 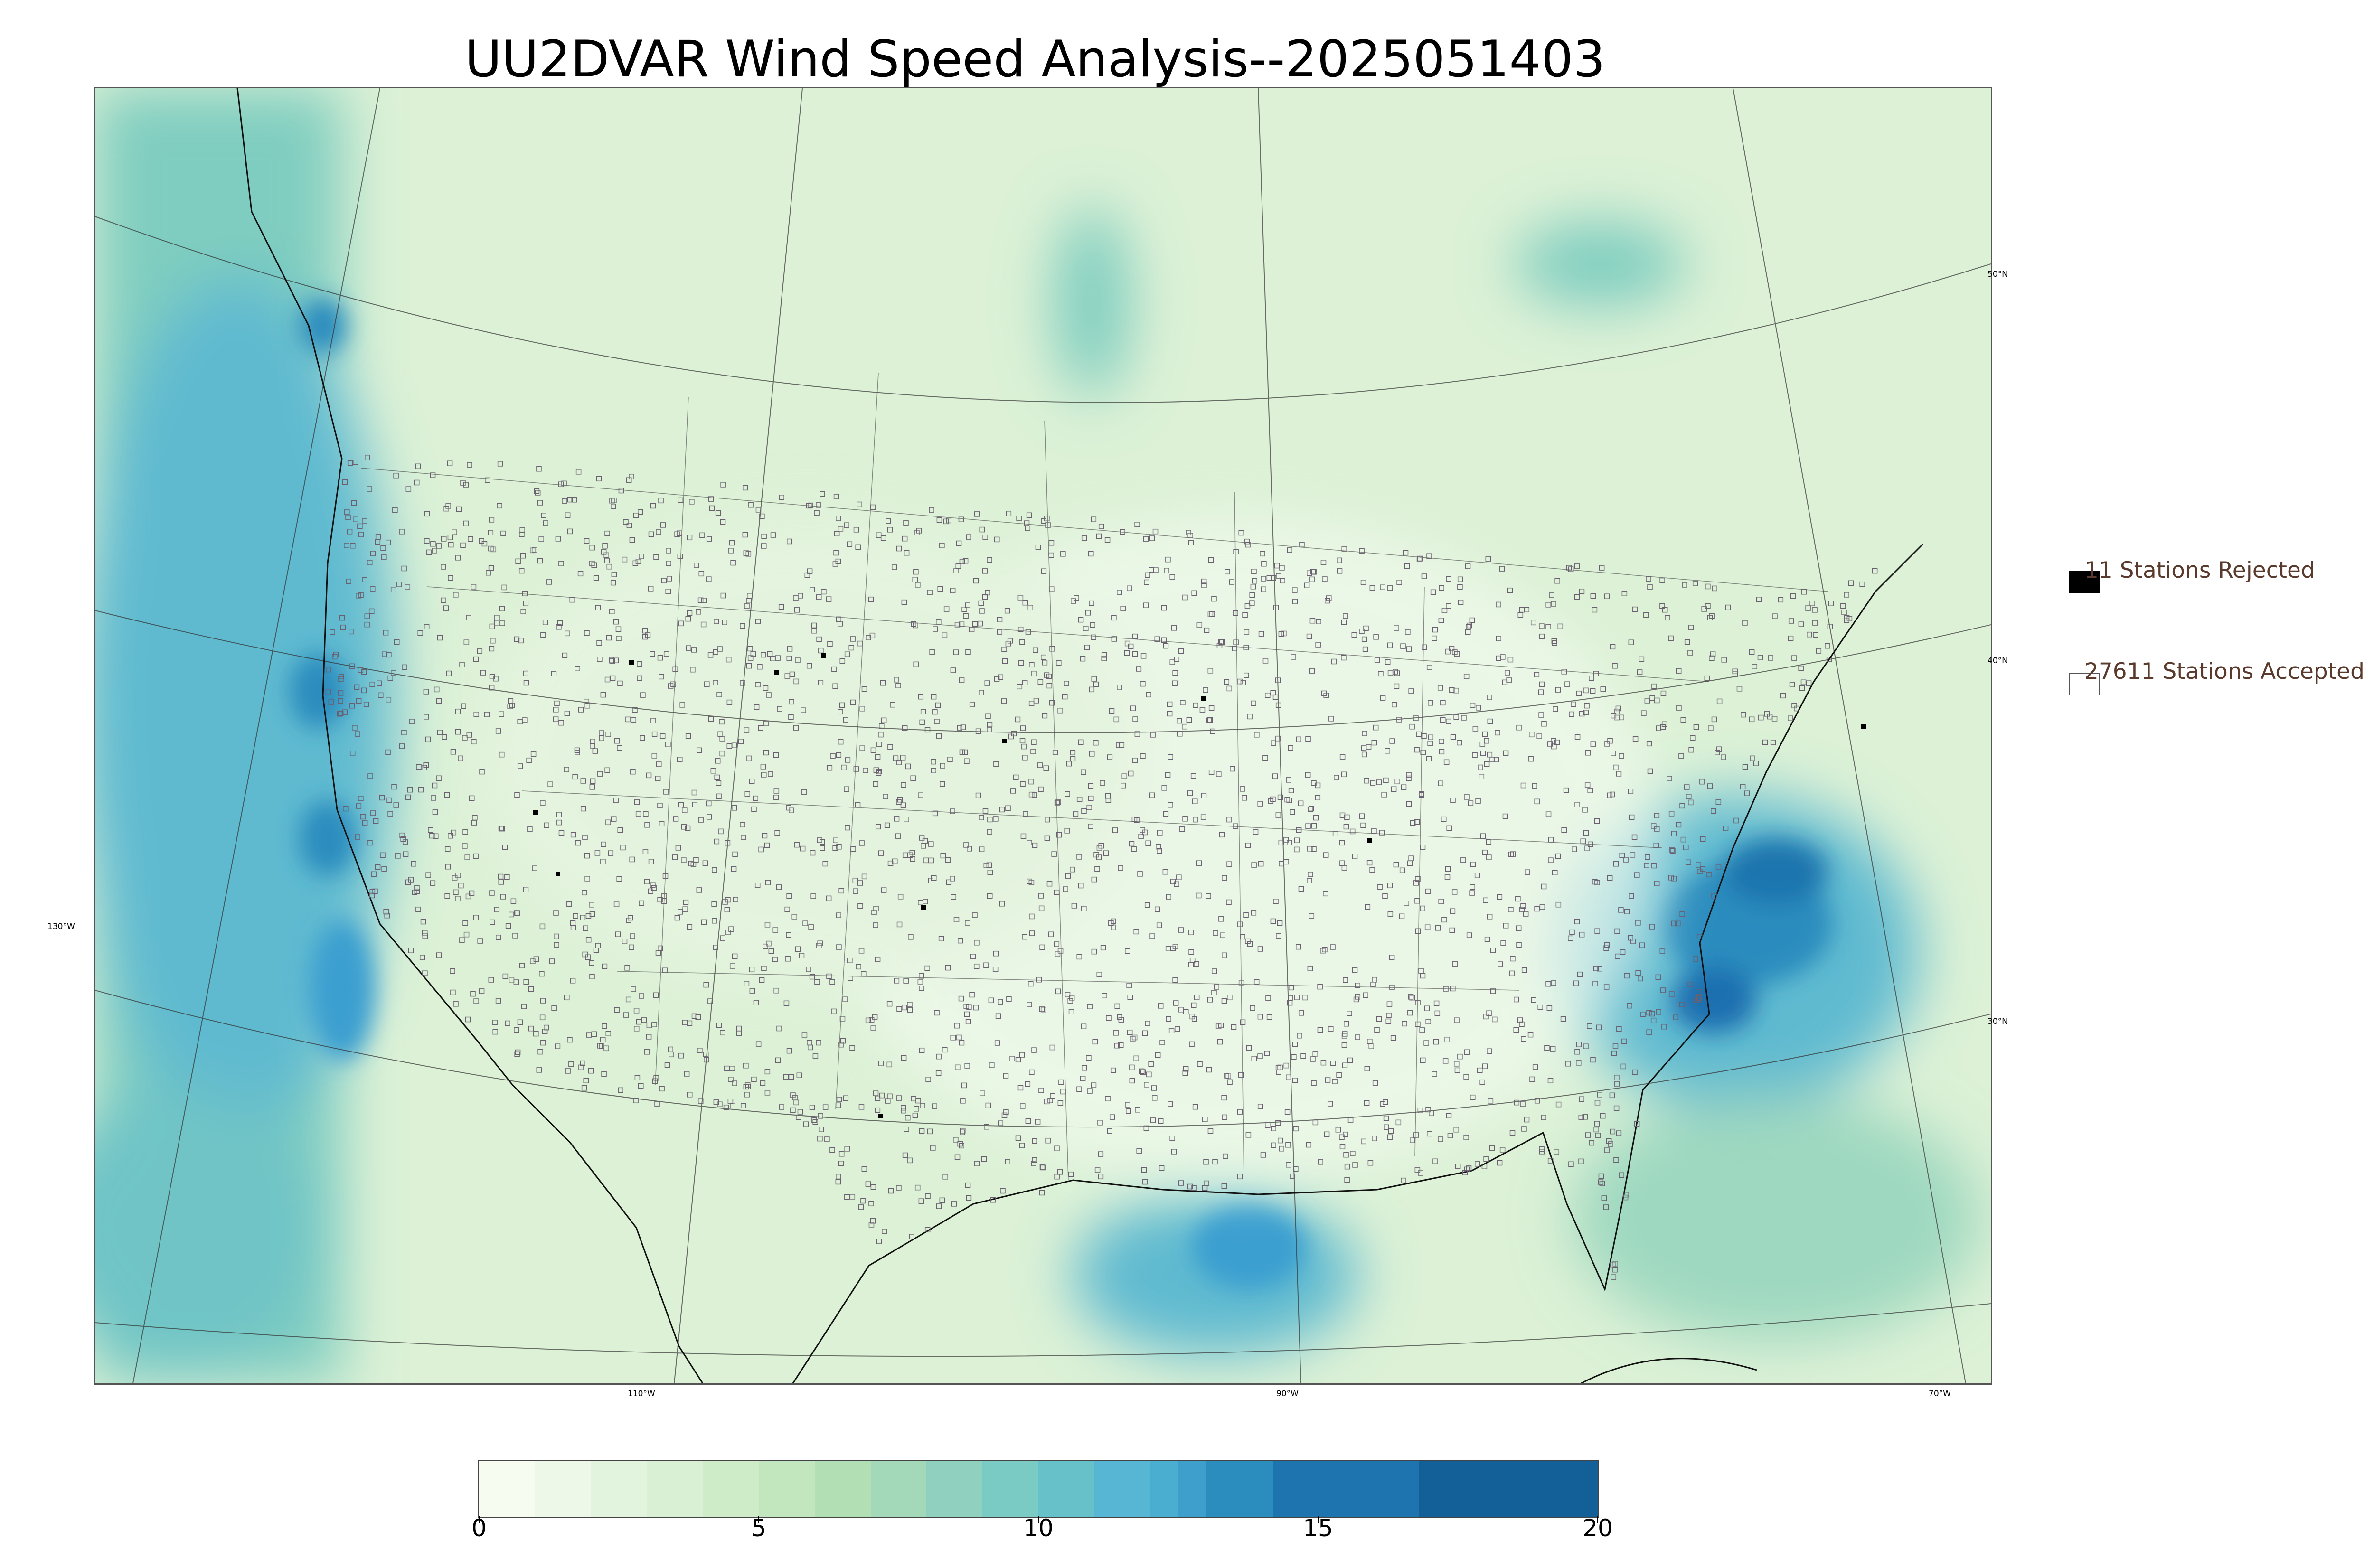 What do you see at coordinates (563, 1489) in the screenshot?
I see `colorbar-segment` at bounding box center [563, 1489].